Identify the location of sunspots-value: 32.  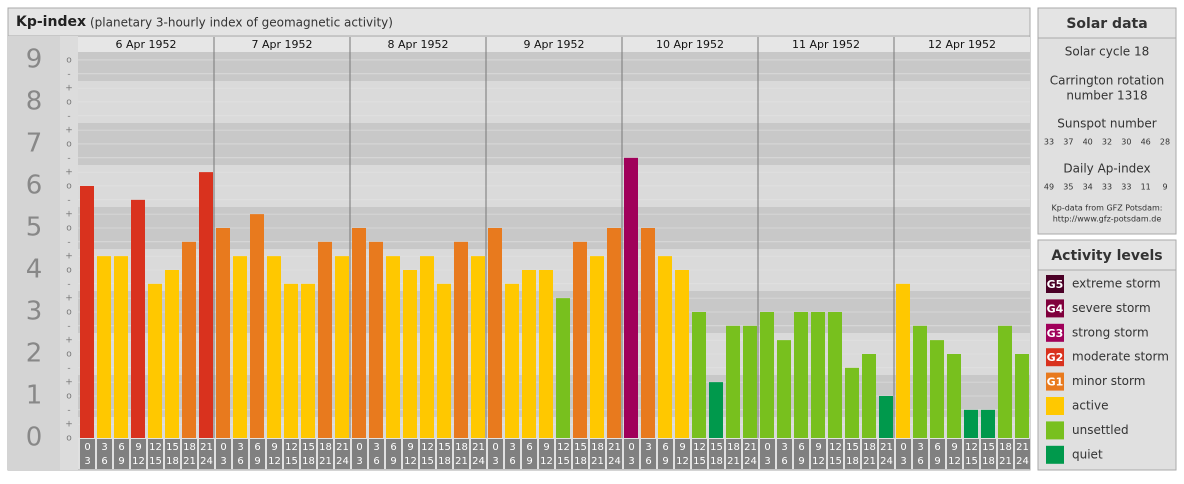
(1107, 142).